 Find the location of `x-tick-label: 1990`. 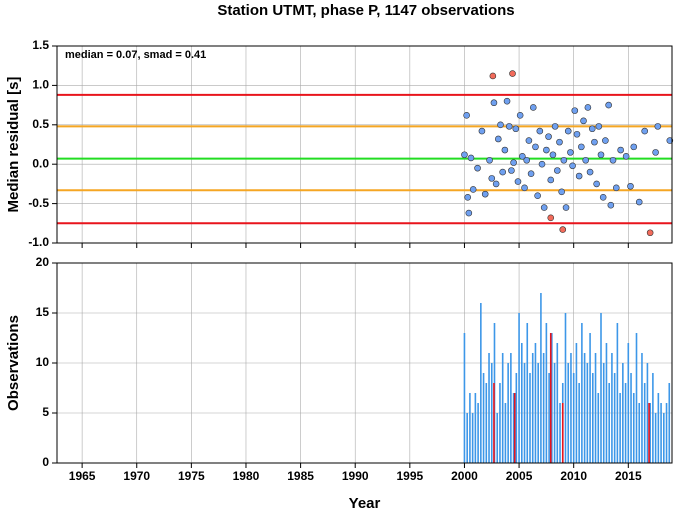

x-tick-label: 1990 is located at coordinates (355, 476).